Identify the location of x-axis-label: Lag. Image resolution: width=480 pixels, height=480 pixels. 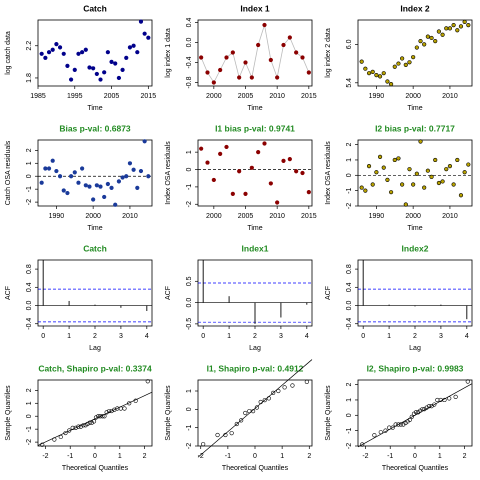
(95, 348).